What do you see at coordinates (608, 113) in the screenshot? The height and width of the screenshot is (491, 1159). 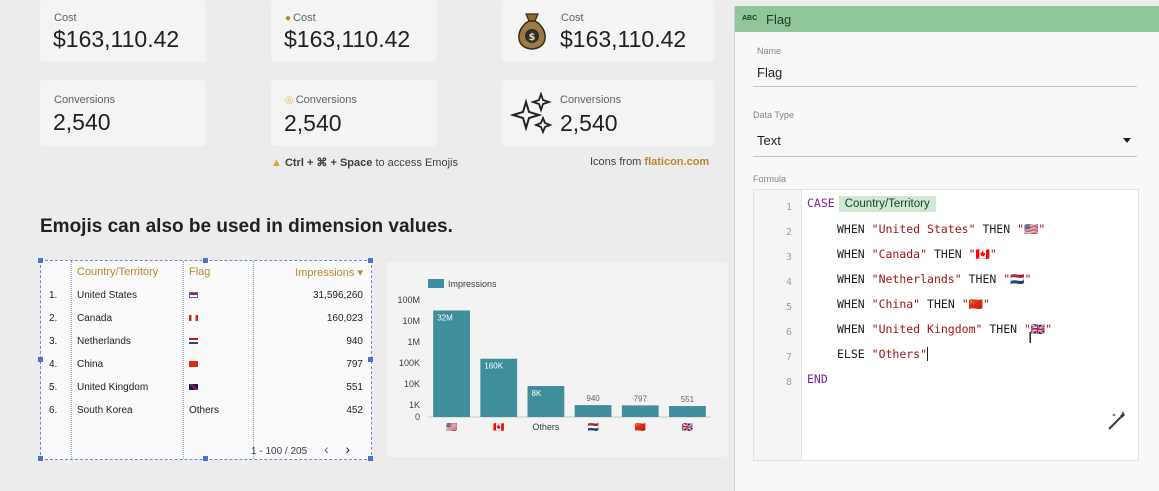 I see `scorecard-conversions-3: Conversions 2,540` at bounding box center [608, 113].